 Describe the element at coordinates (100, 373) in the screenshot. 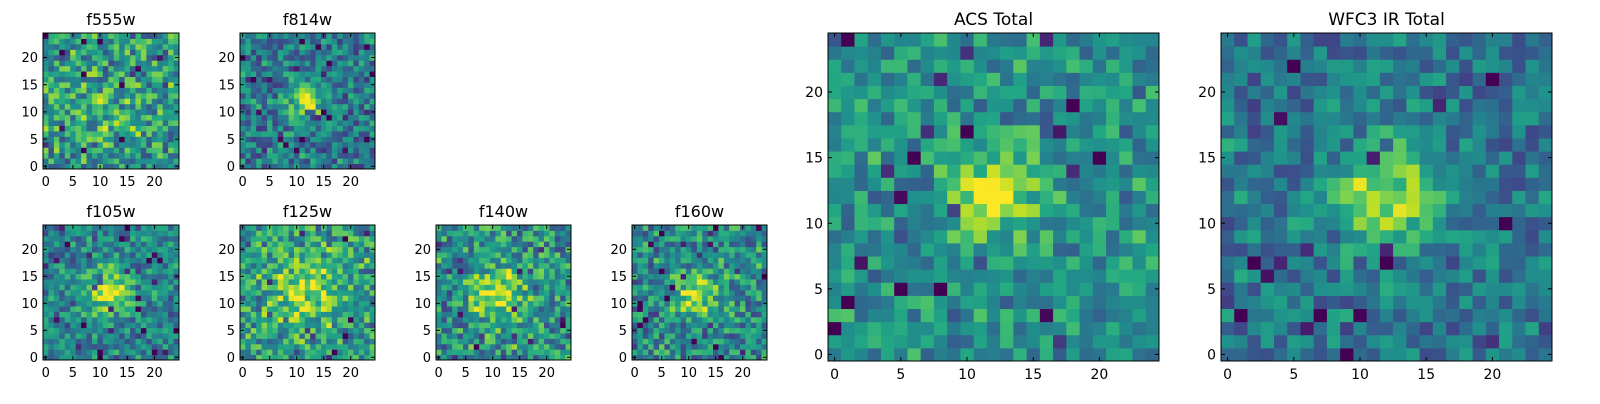

I see `x-tick-label: 10` at that location.